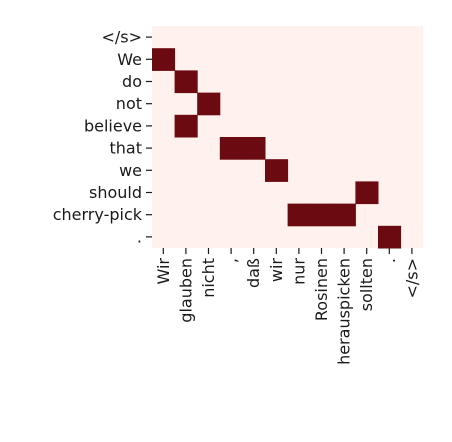  Describe the element at coordinates (253, 273) in the screenshot. I see `x-tick-label: daß` at that location.